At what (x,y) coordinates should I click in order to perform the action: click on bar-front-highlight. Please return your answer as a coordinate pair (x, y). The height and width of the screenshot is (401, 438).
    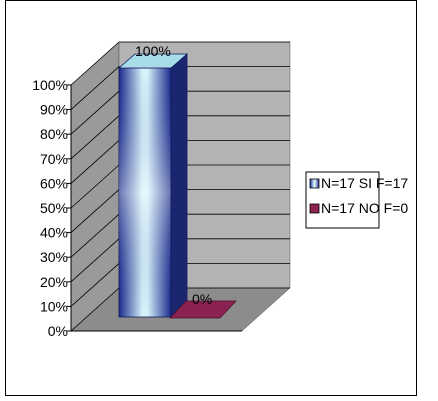
    Looking at the image, I should click on (145, 192).